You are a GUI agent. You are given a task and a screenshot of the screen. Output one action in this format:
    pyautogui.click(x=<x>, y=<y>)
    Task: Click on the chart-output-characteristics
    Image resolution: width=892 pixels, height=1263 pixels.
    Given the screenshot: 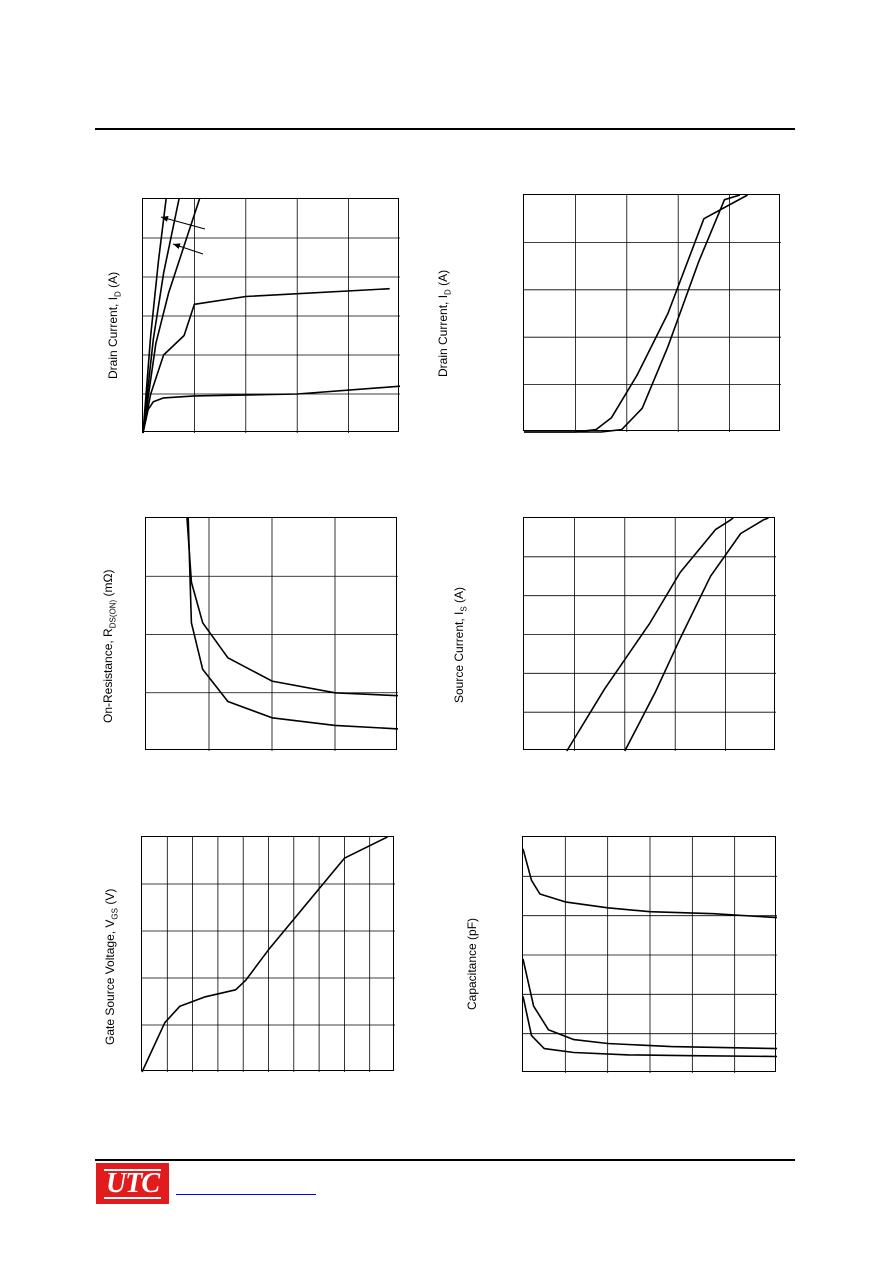 What is the action you would take?
    pyautogui.click(x=271, y=316)
    